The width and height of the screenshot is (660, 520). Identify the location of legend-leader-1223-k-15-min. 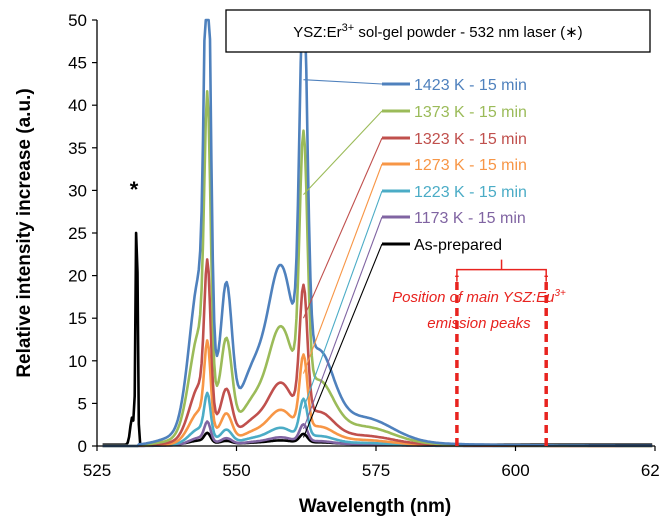
(342, 299).